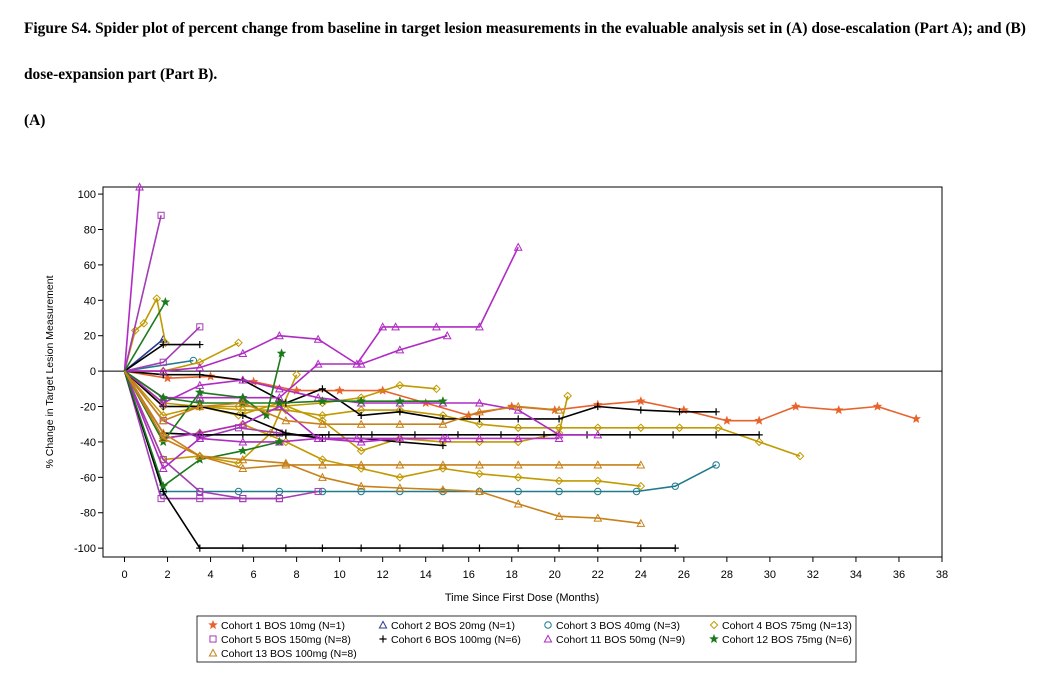  Describe the element at coordinates (88, 478) in the screenshot. I see `y-tick-label: -60` at that location.